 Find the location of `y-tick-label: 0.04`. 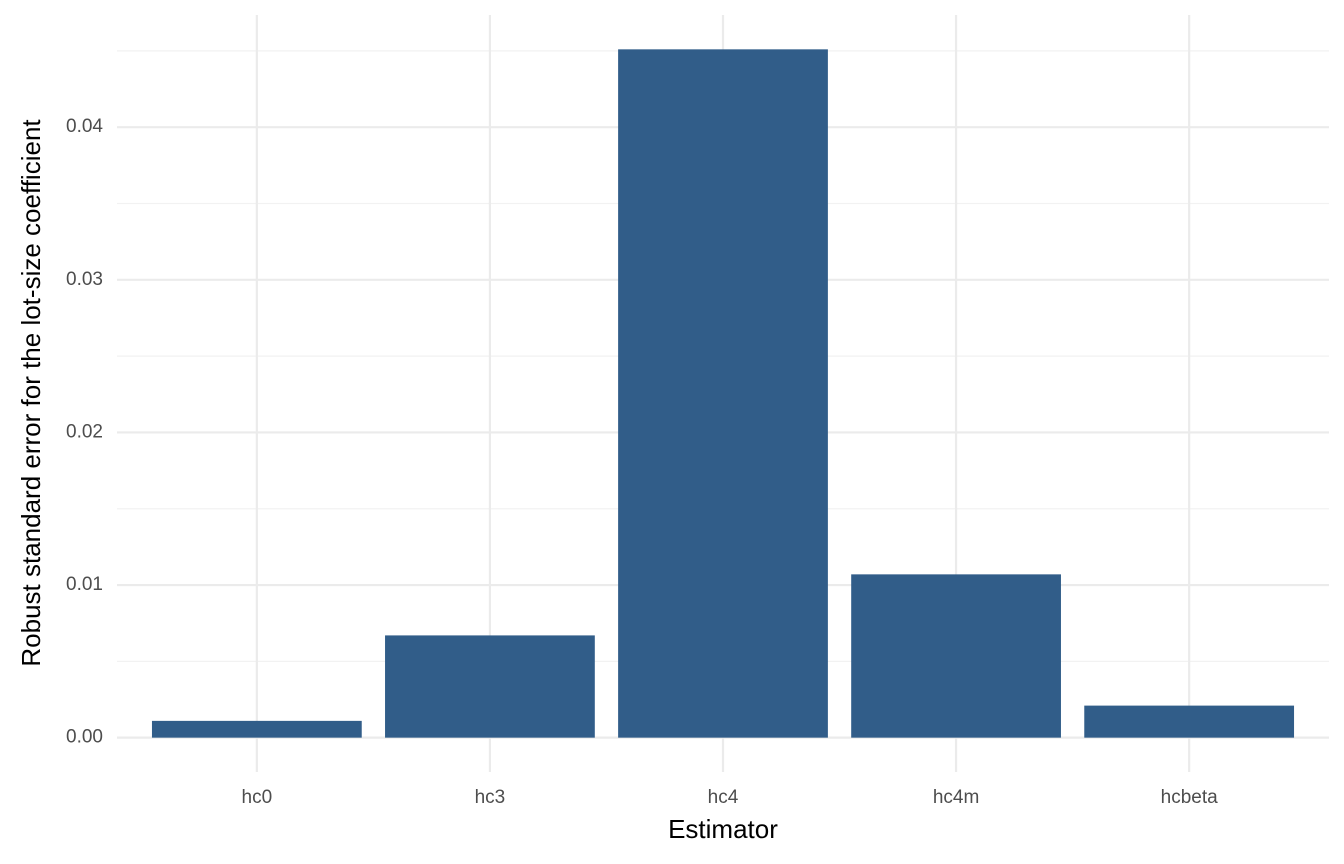

y-tick-label: 0.04 is located at coordinates (84, 126).